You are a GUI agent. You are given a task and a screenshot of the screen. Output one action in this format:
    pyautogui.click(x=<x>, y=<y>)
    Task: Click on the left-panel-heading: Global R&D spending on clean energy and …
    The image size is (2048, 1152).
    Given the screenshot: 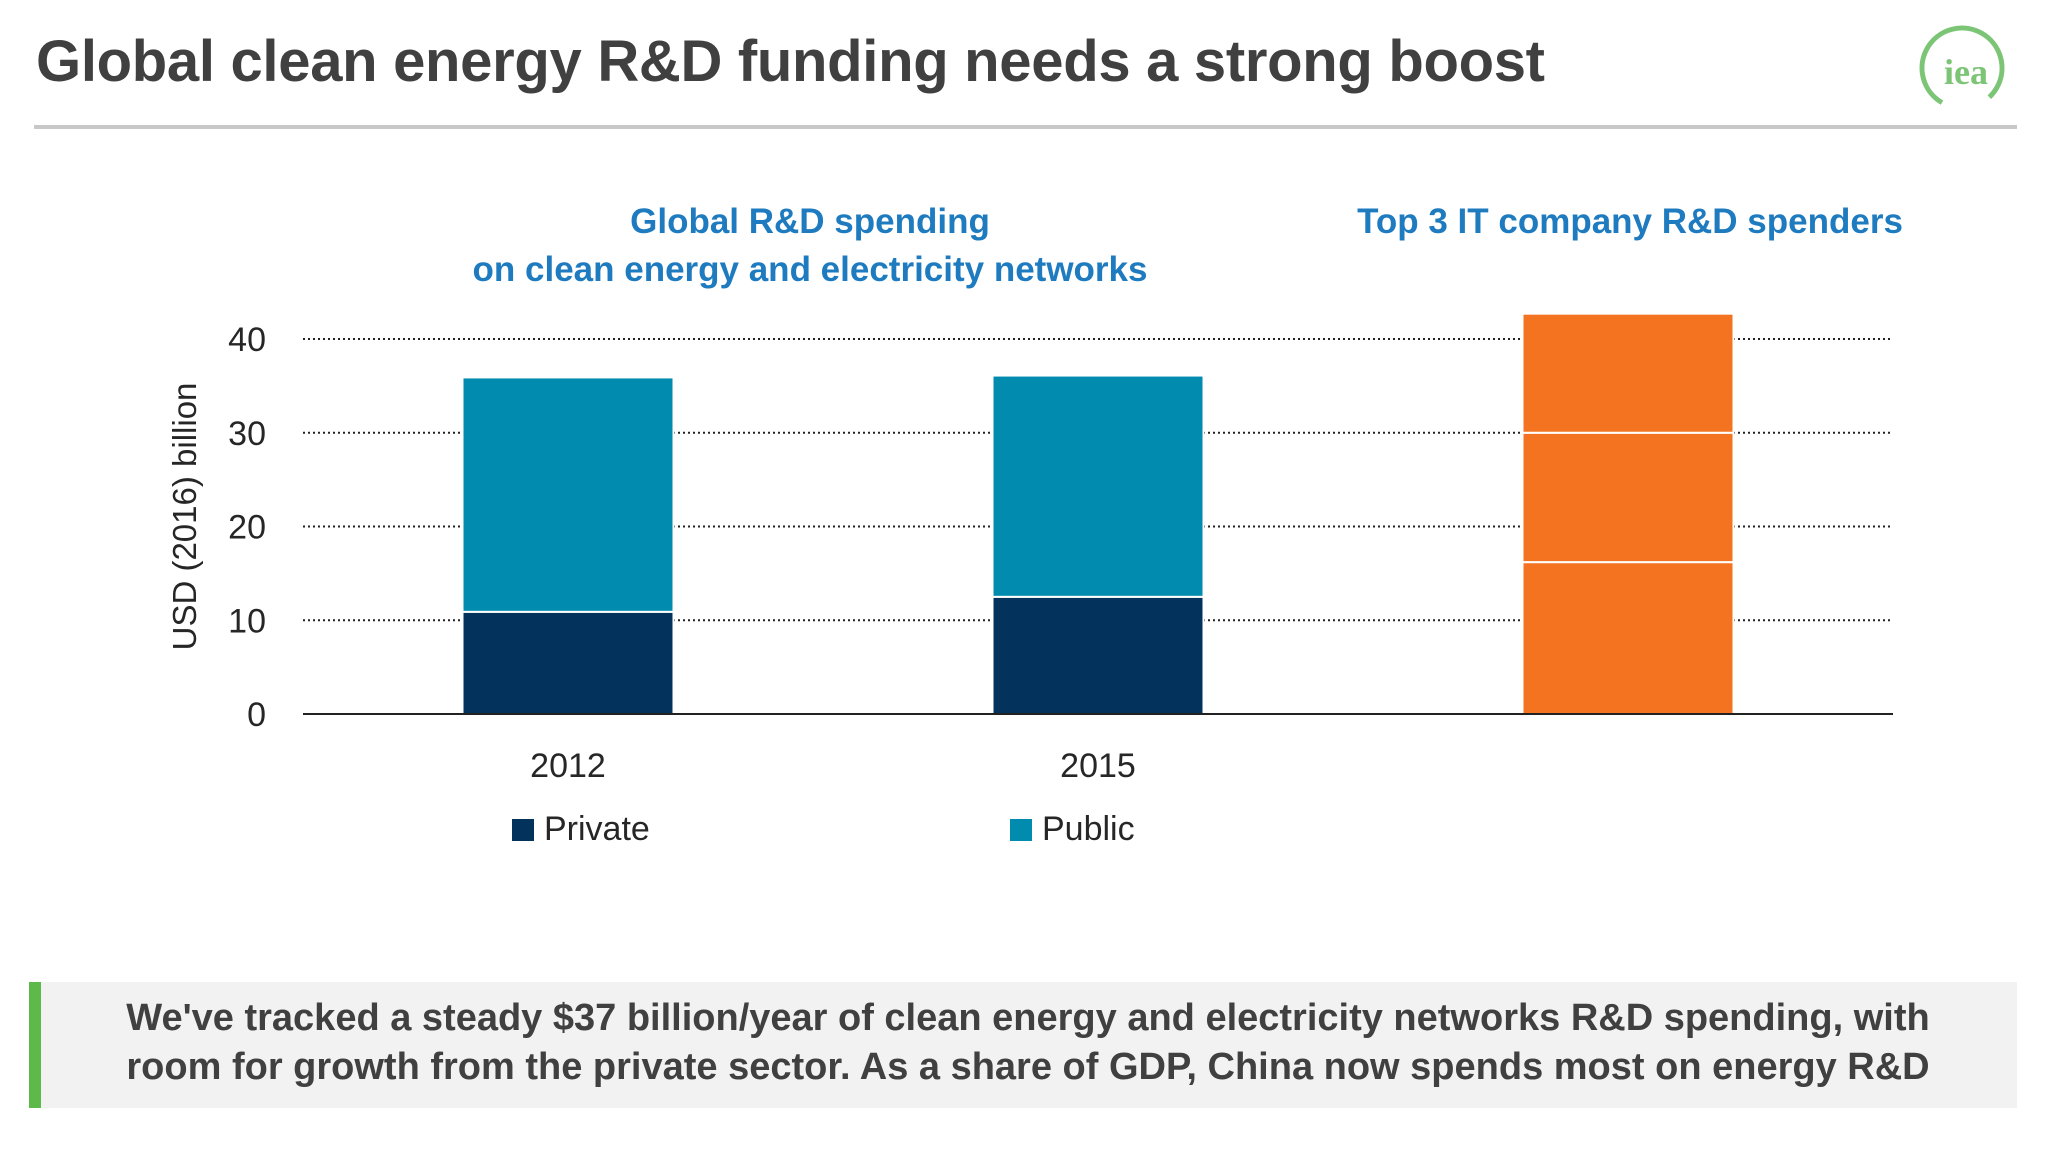 What is the action you would take?
    pyautogui.click(x=810, y=246)
    